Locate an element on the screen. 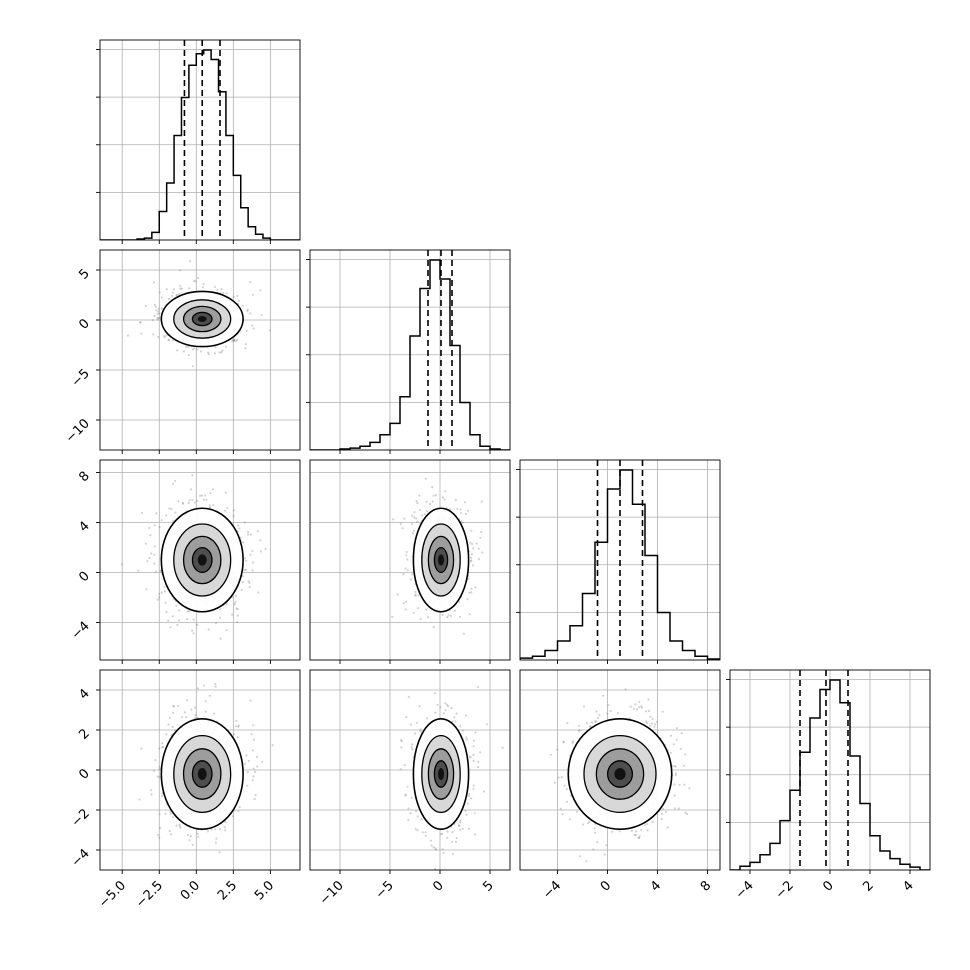  y-tick-label: 2 is located at coordinates (84, 734).